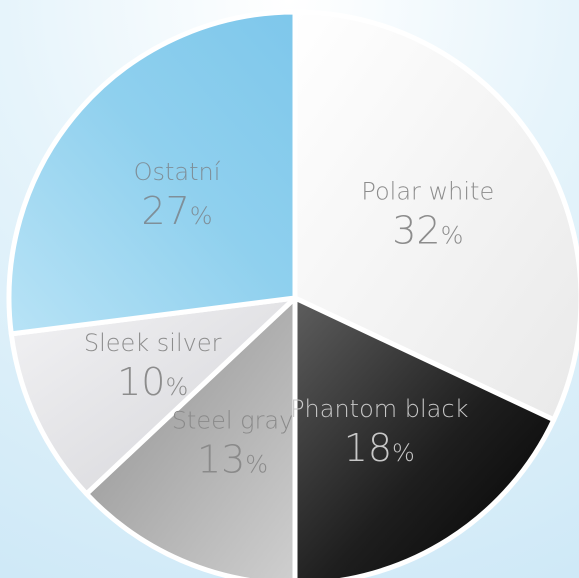  I want to click on slice-value-label: 18%, so click(379, 448).